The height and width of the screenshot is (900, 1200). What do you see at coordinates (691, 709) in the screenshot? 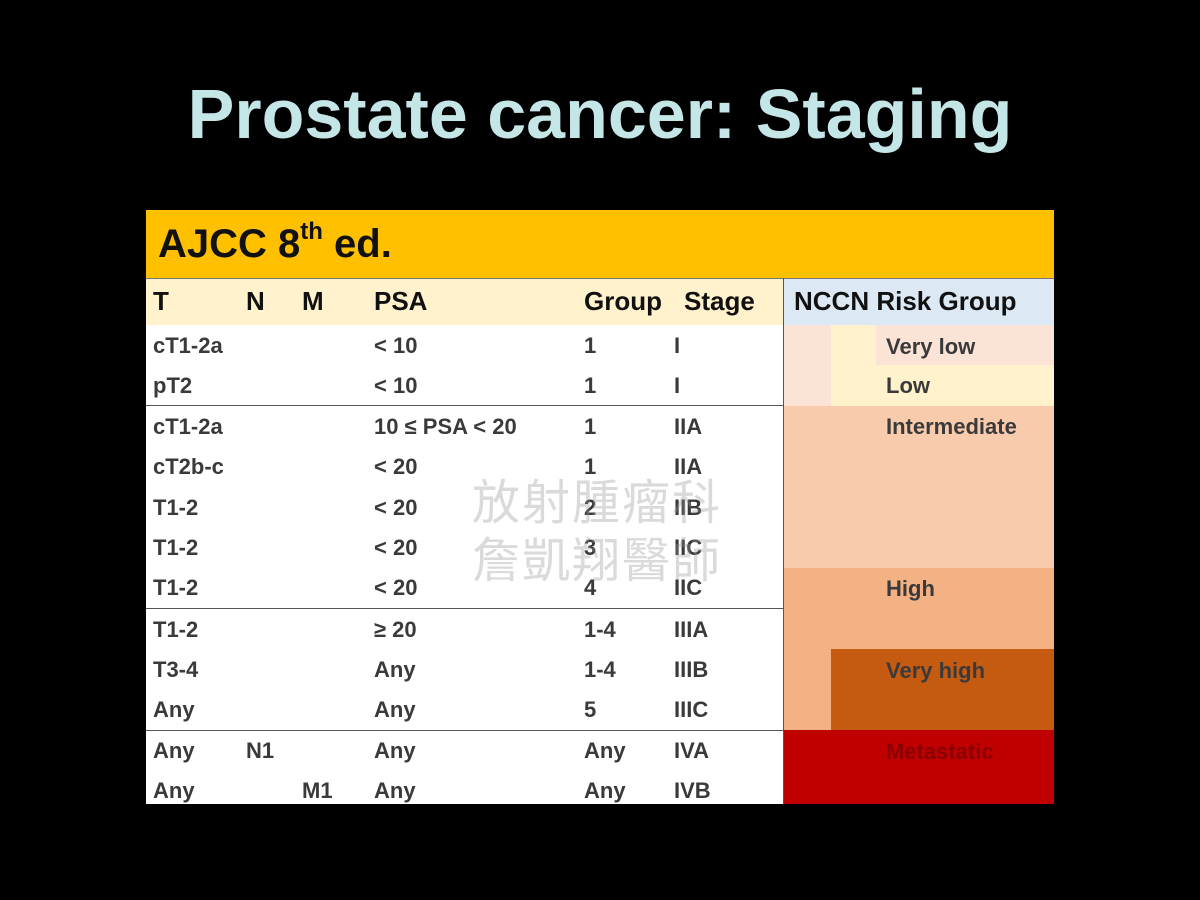
I see `cell-stage: IIIC` at bounding box center [691, 709].